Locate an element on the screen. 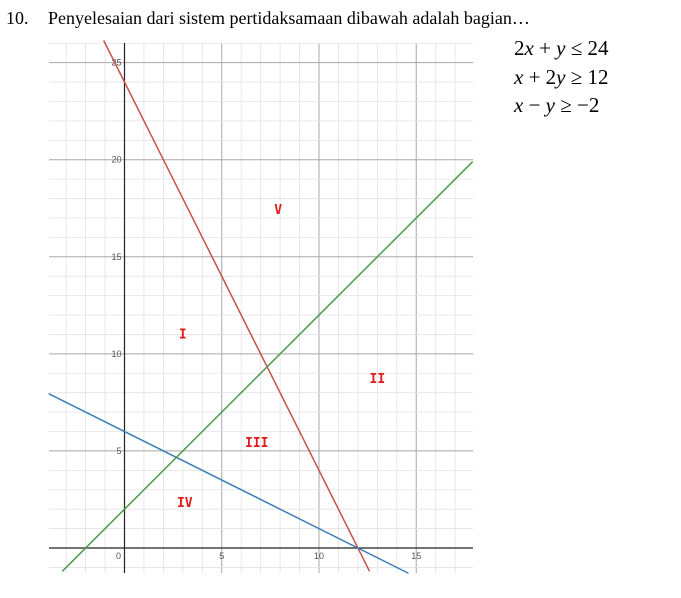  region-label-i: I is located at coordinates (183, 334).